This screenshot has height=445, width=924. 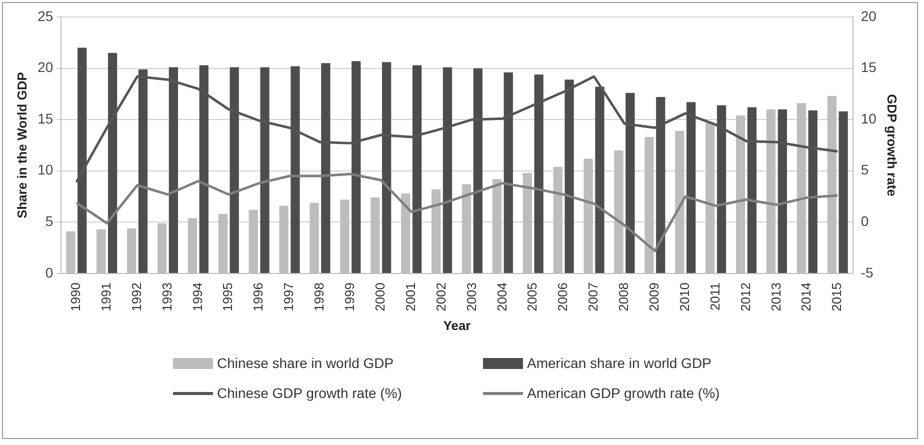 I want to click on x-tick-label: 1996, so click(x=258, y=297).